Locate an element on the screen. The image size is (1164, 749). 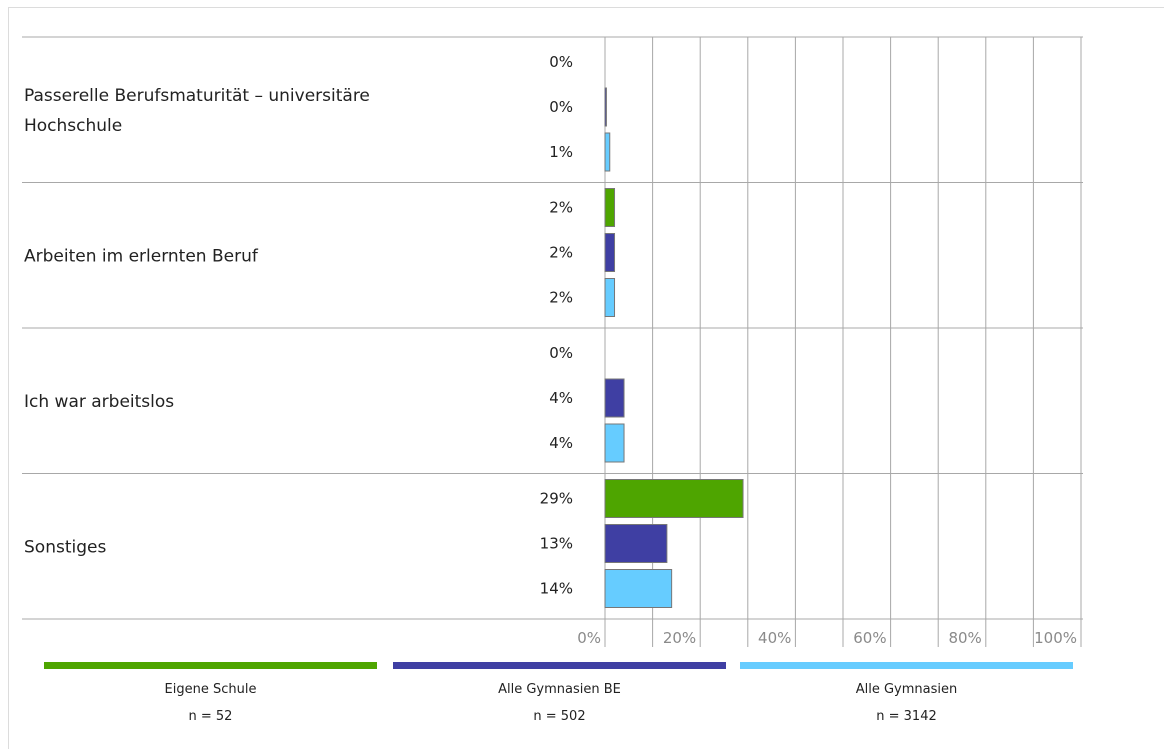
category-label: Hochschule is located at coordinates (73, 126).